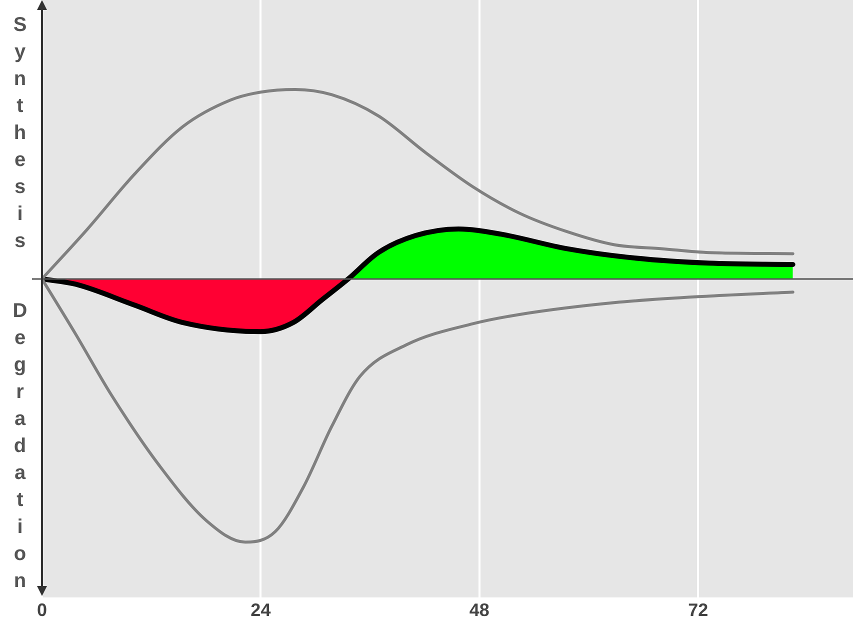  I want to click on x-tick-label: 0, so click(42, 610).